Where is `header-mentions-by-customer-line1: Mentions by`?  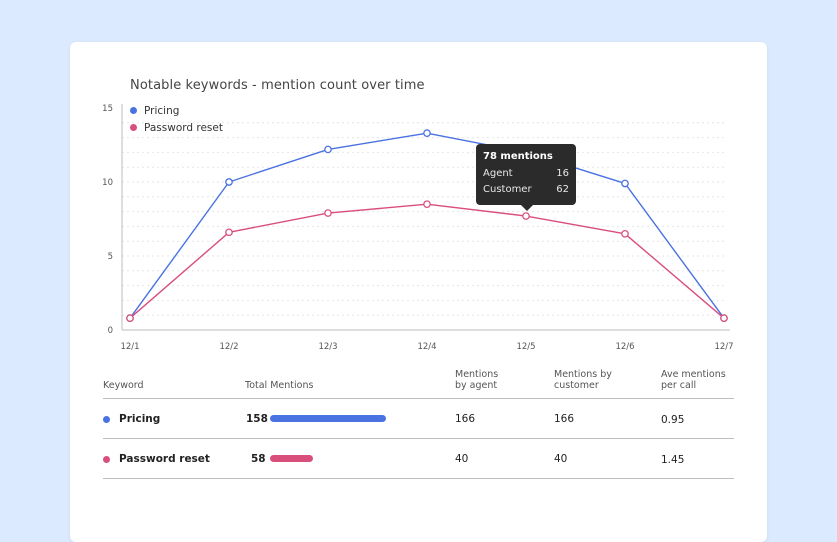 header-mentions-by-customer-line1: Mentions by is located at coordinates (583, 374).